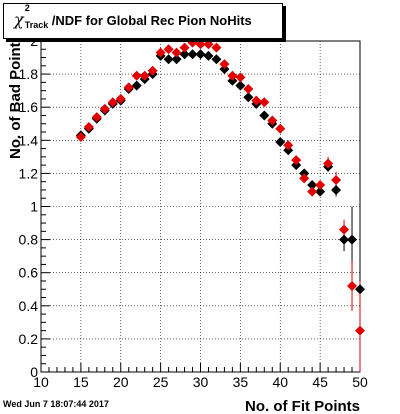 This screenshot has width=400, height=414. What do you see at coordinates (34, 41) in the screenshot?
I see `y-tick-label: 2` at bounding box center [34, 41].